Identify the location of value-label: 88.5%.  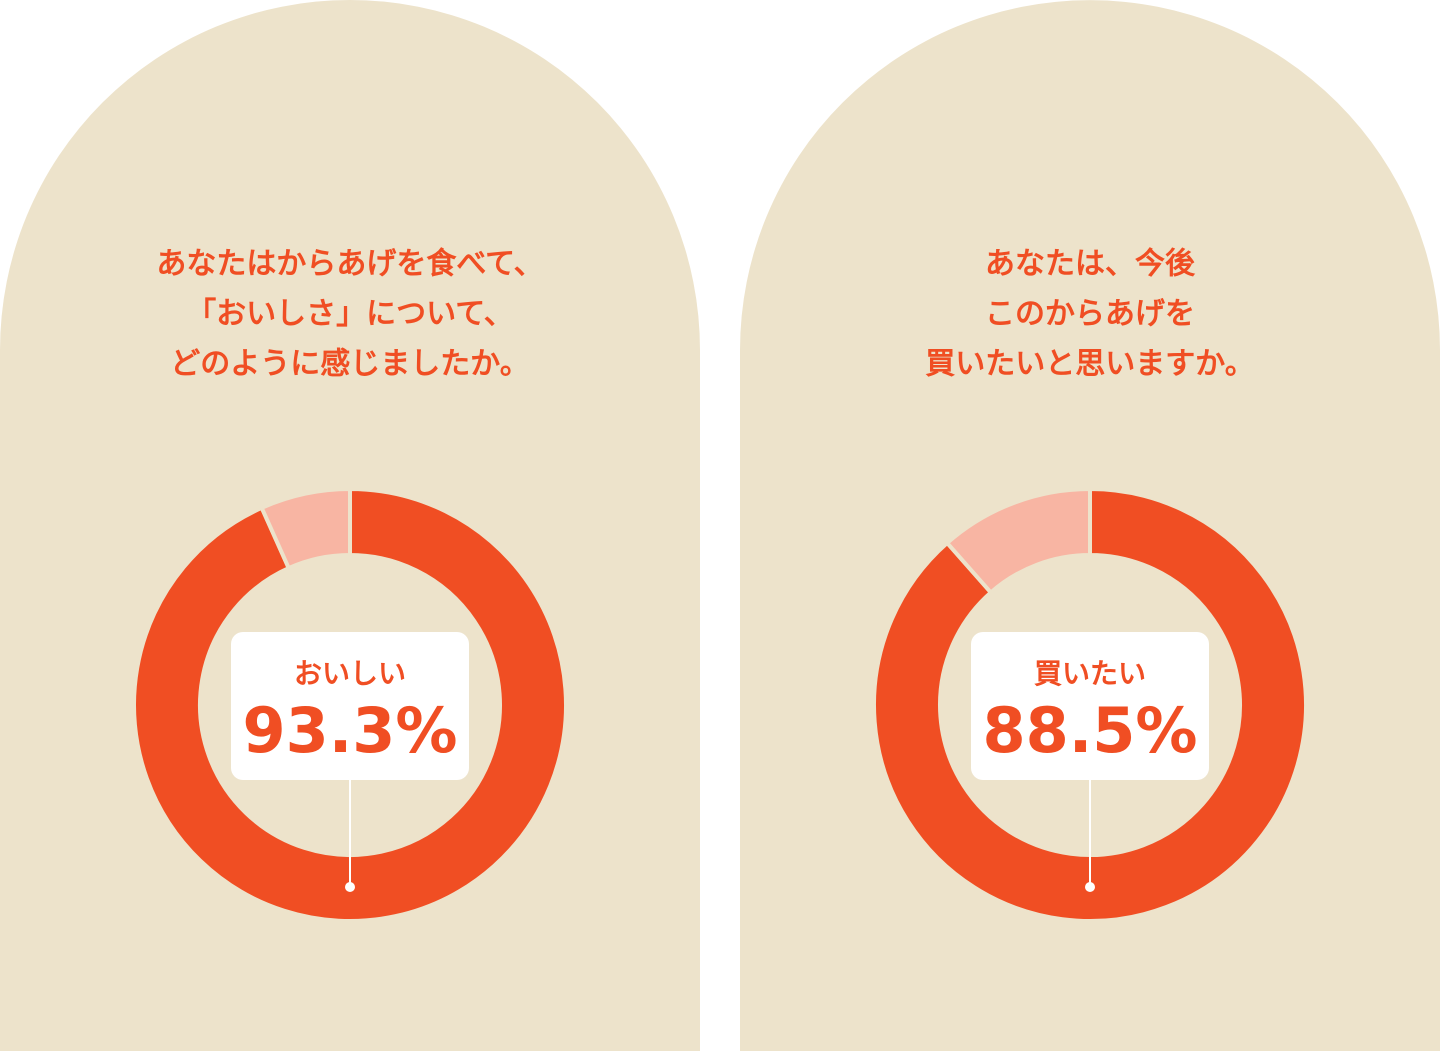
(1089, 730).